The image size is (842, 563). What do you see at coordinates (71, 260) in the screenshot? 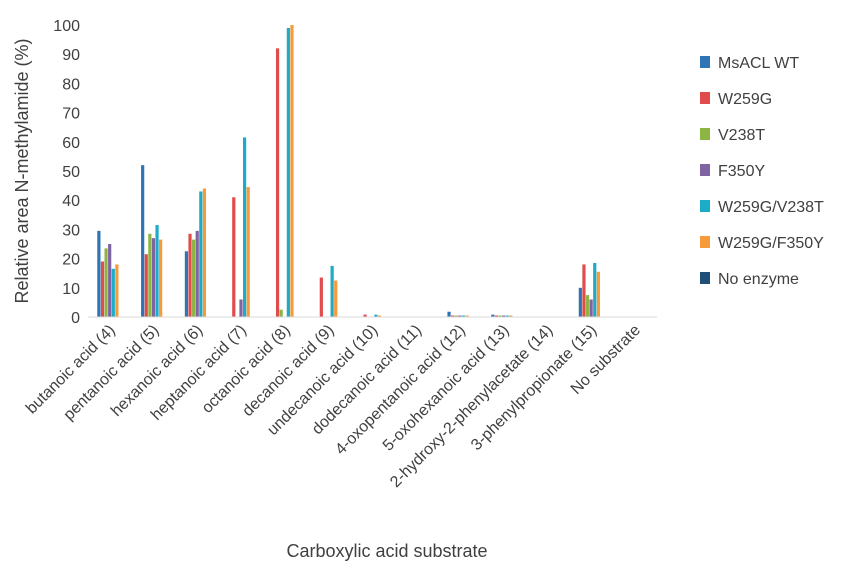
I see `y-tick-label: 20` at bounding box center [71, 260].